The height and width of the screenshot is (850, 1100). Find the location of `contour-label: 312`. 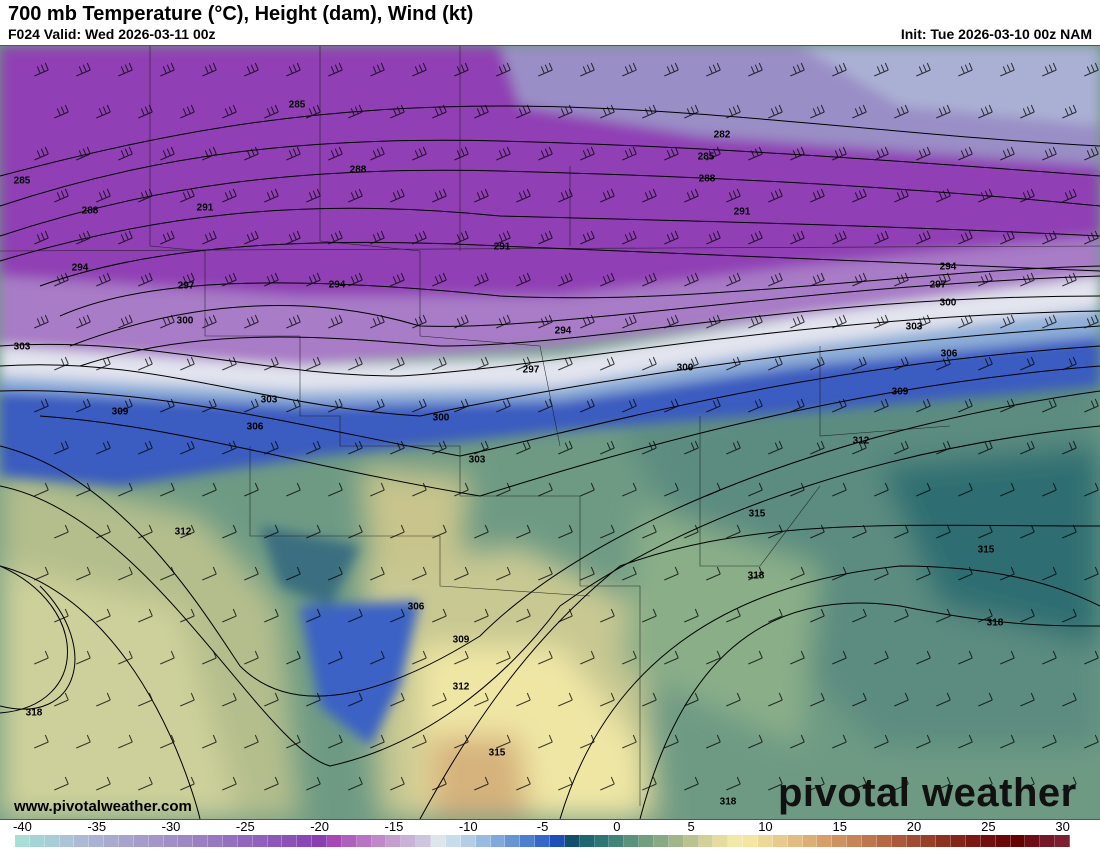

contour-label: 312 is located at coordinates (183, 532).